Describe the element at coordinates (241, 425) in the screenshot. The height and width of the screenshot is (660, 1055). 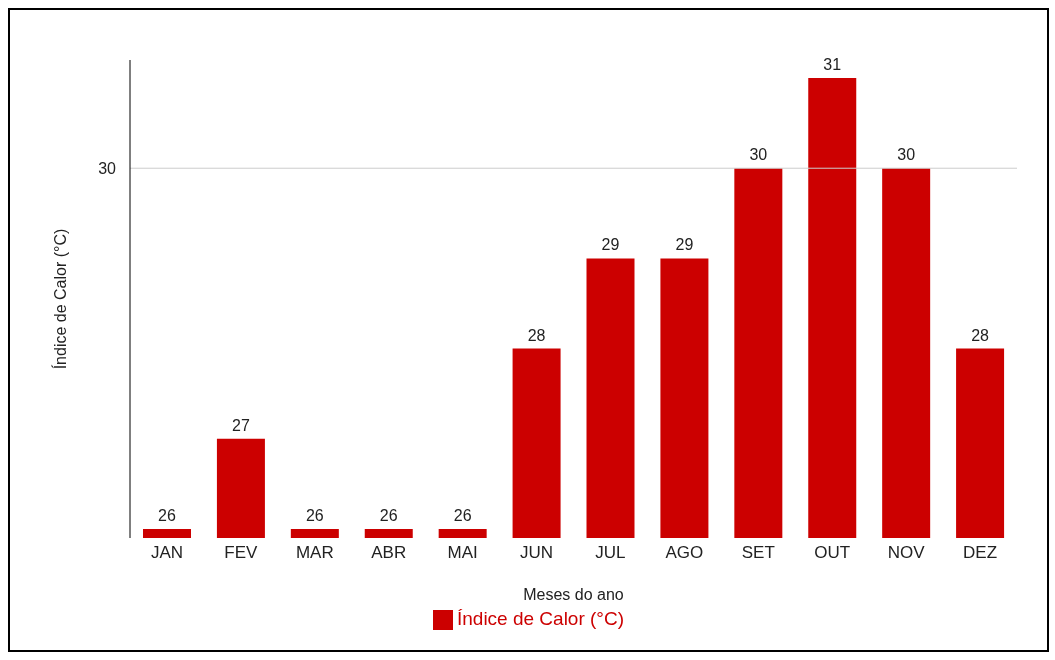
I see `data-label: 27` at that location.